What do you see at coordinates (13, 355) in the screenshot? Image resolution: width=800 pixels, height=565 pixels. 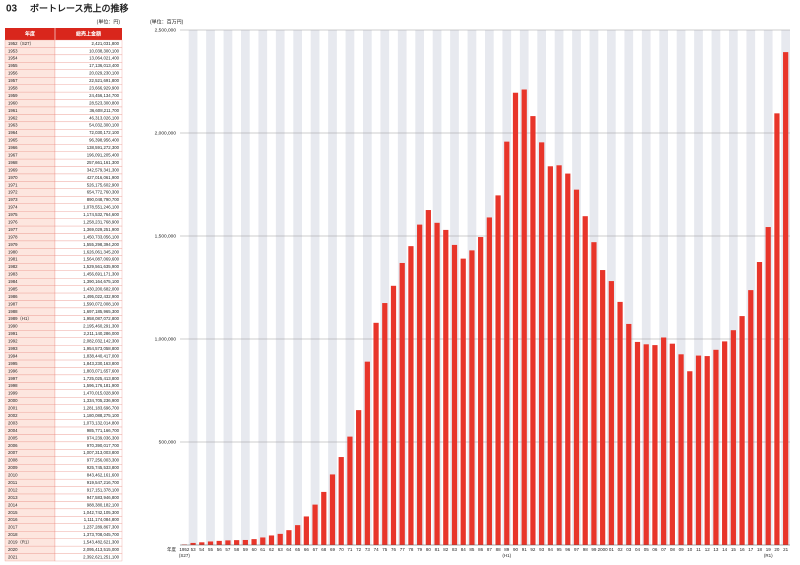 I see `table-year: 1994` at bounding box center [13, 355].